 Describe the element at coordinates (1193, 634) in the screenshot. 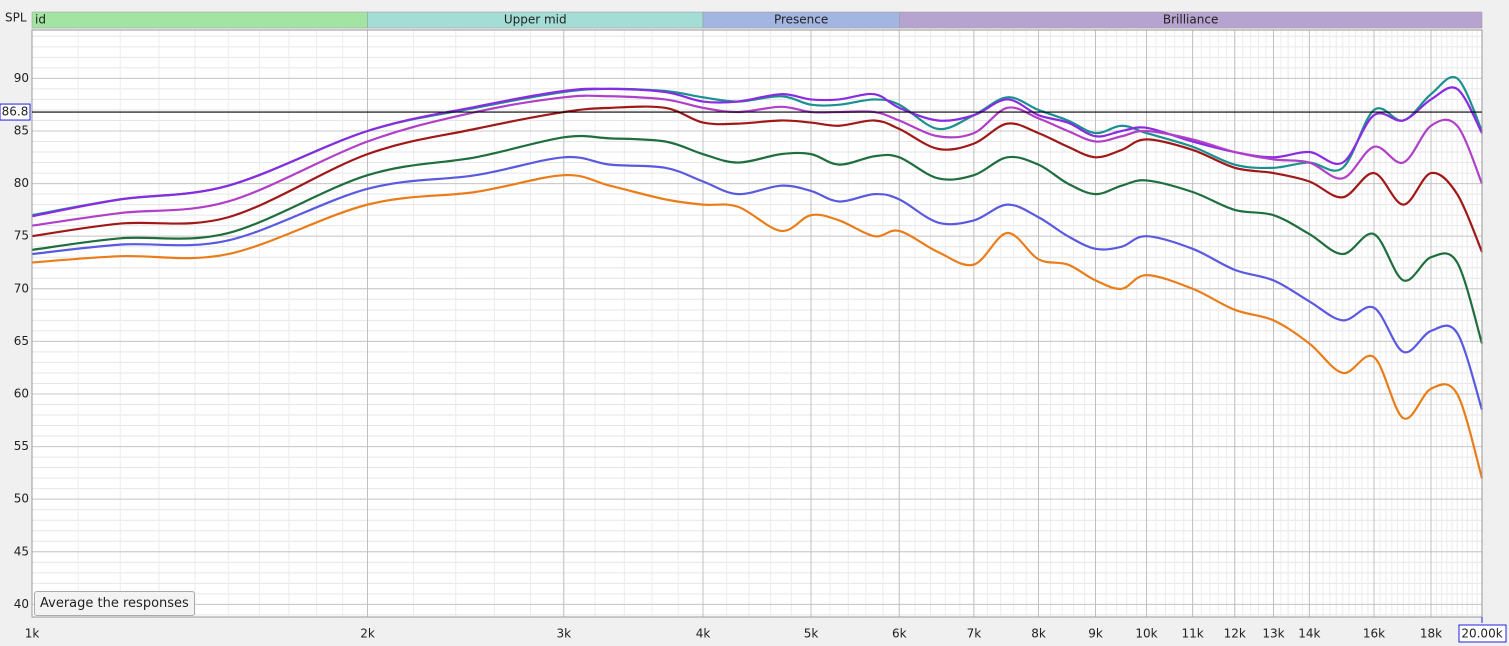

I see `x-tick-label: 11k` at that location.